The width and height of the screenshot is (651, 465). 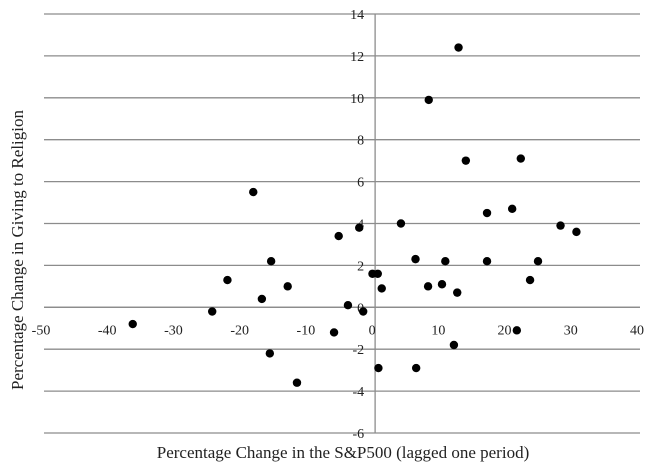 What do you see at coordinates (239, 330) in the screenshot?
I see `x-tick-label: -20` at bounding box center [239, 330].